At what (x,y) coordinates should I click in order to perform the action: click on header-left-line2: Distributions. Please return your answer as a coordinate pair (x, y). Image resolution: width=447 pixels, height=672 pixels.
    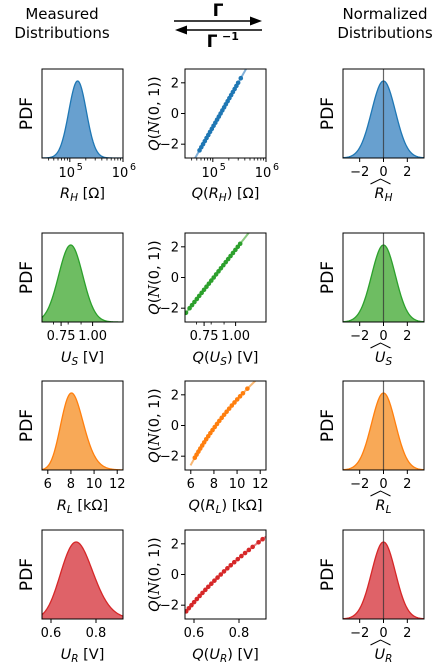
    Looking at the image, I should click on (62, 33).